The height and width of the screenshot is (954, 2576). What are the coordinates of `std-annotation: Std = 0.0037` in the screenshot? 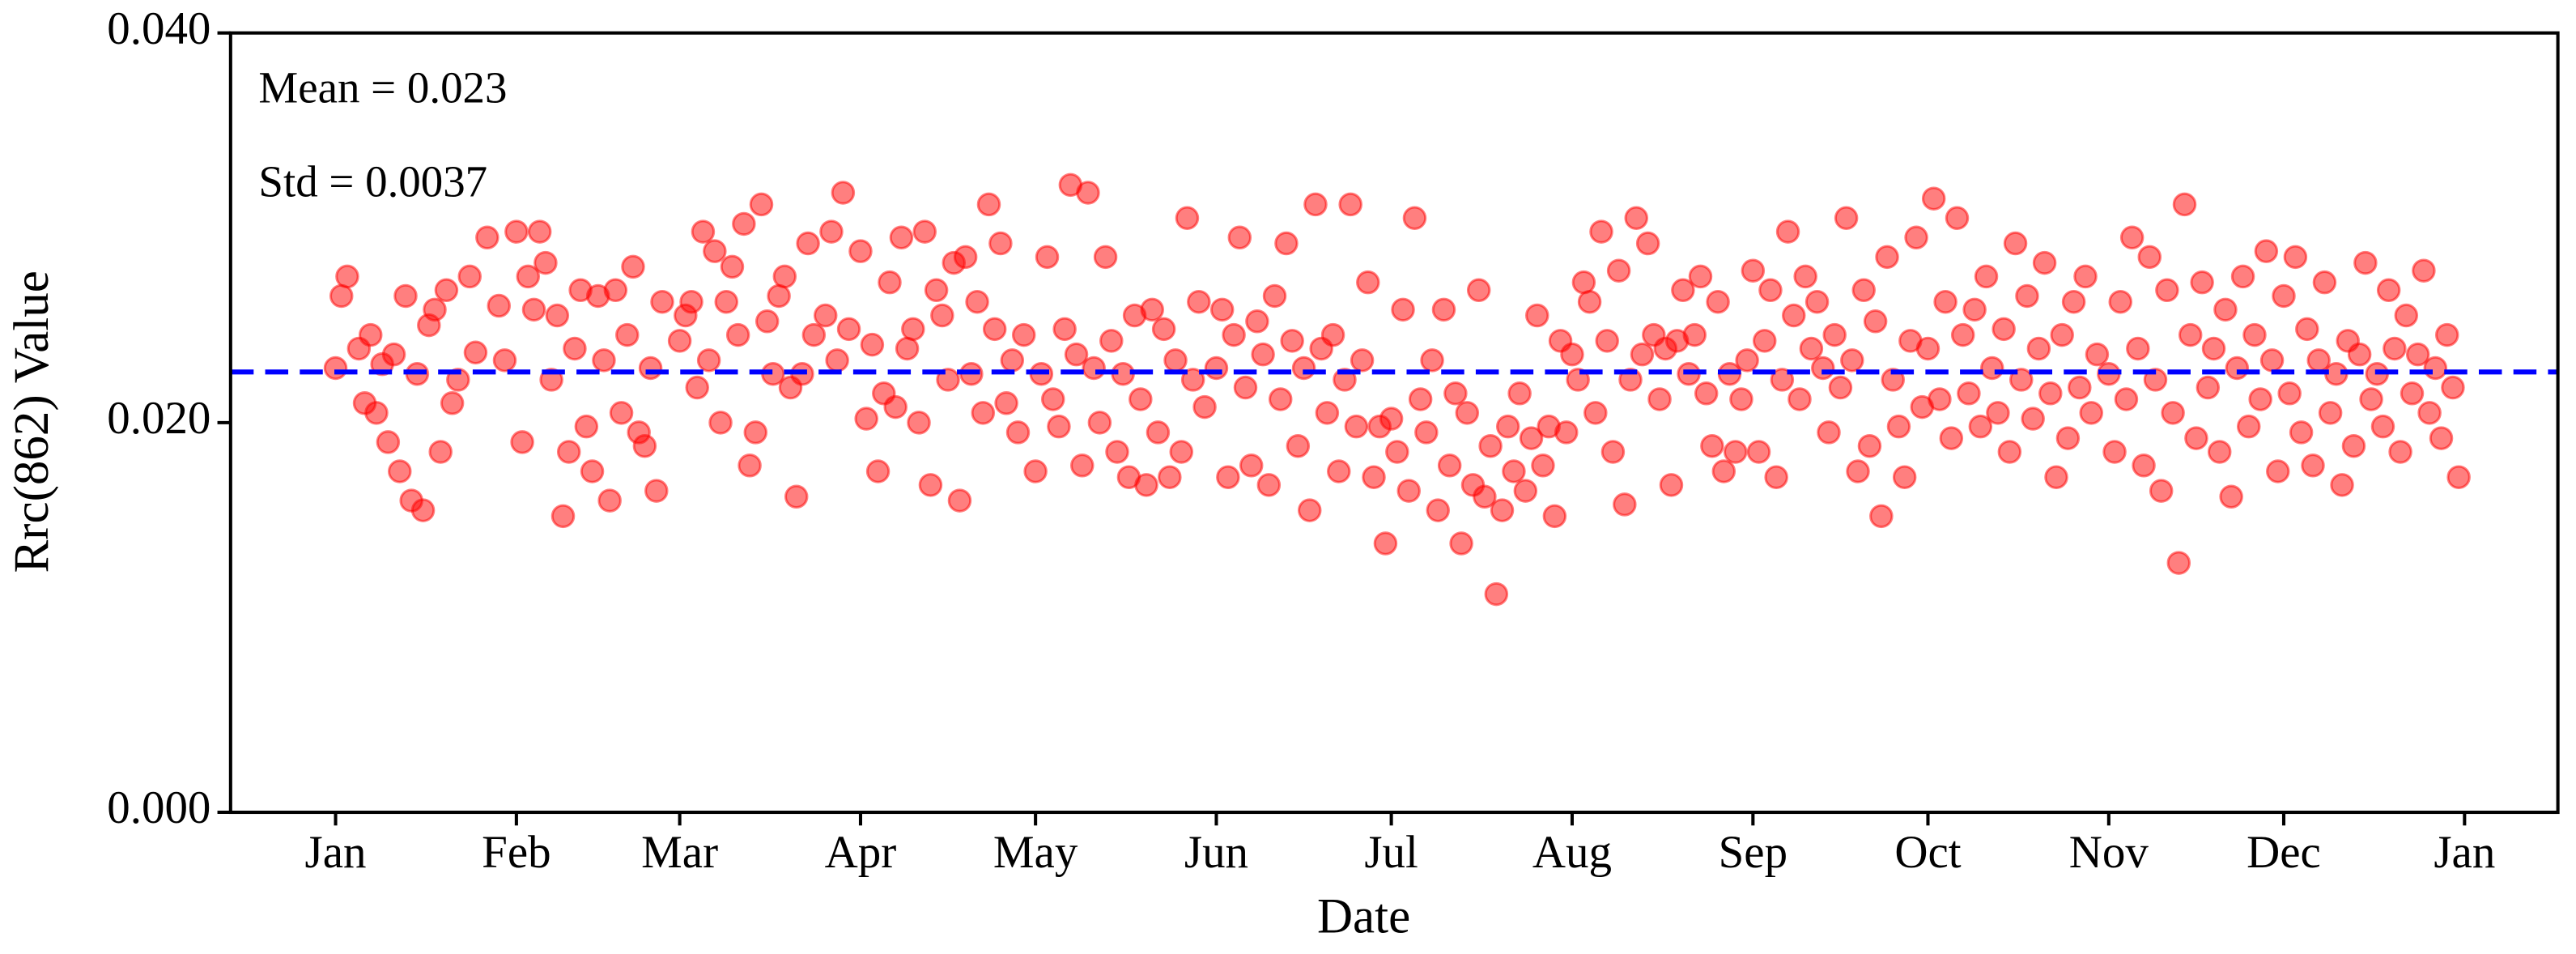 It's located at (372, 182).